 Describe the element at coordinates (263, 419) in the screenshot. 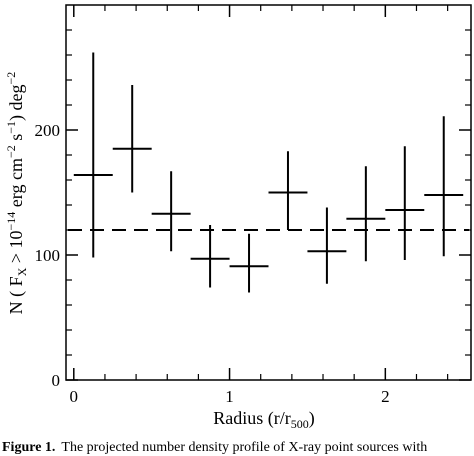

I see `x-axis-title: Radius (r/r500)` at that location.